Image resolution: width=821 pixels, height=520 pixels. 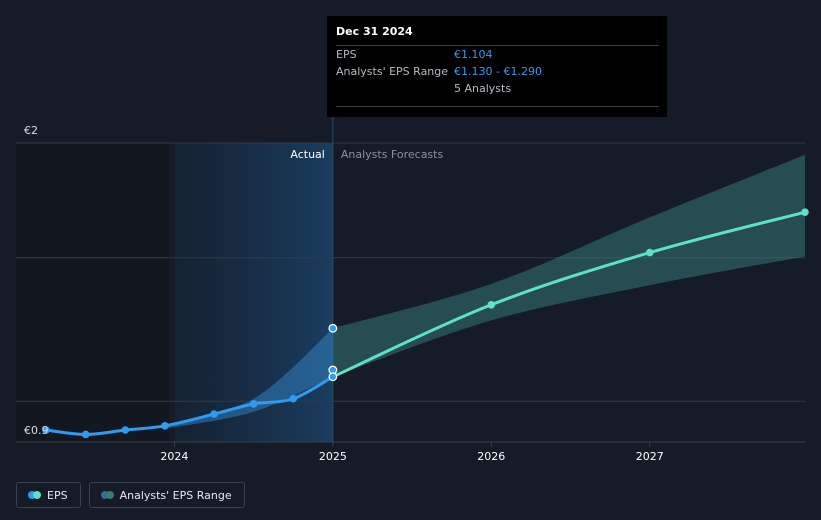 What do you see at coordinates (483, 88) in the screenshot?
I see `tooltip-analysts-count: 5 Analysts` at bounding box center [483, 88].